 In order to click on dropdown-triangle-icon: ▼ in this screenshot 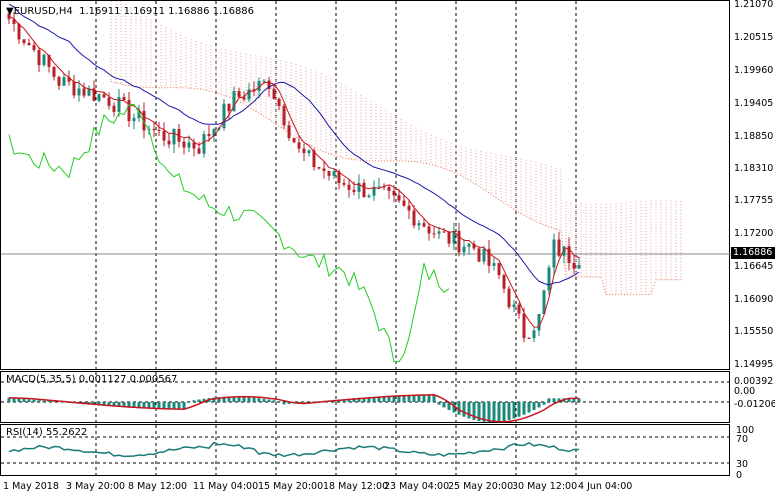, I will do `click(10, 11)`.